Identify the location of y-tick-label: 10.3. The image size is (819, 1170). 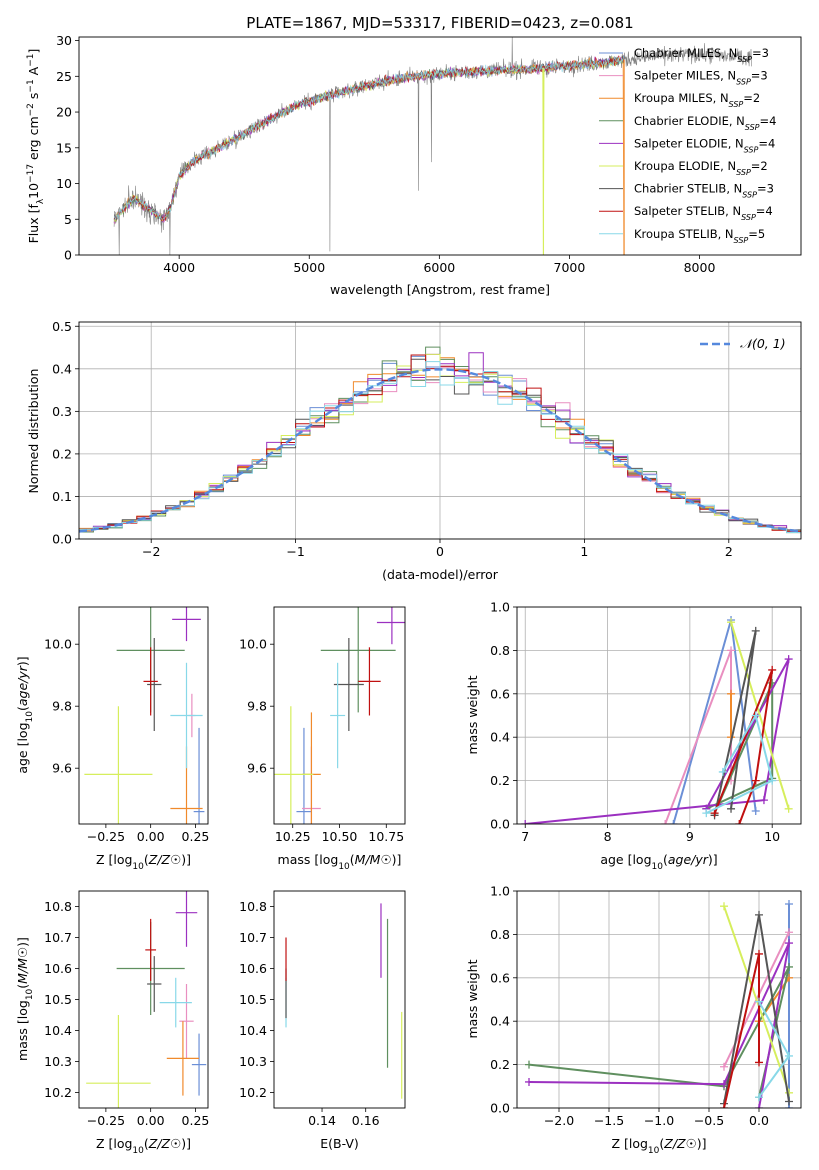
(253, 1061).